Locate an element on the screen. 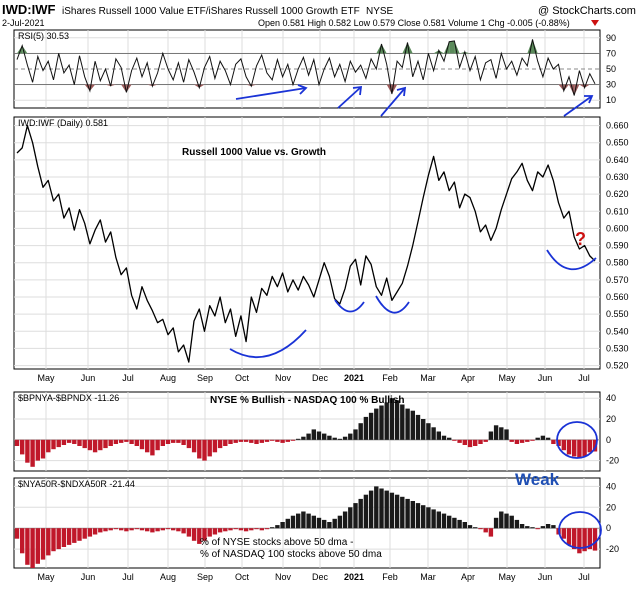  x-tick-label: Oct is located at coordinates (242, 378).